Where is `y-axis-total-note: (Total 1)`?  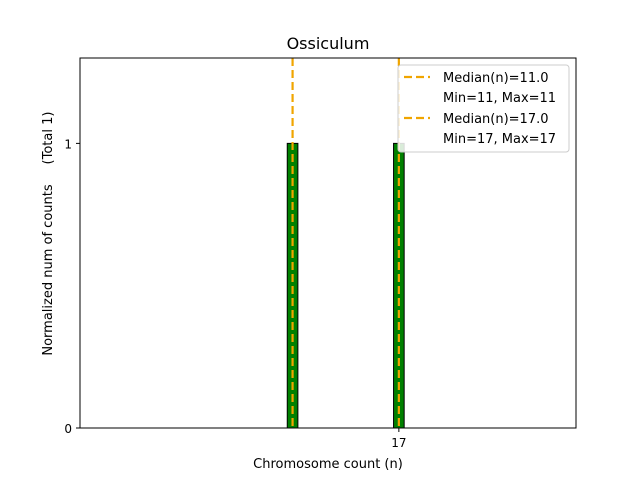 y-axis-total-note: (Total 1) is located at coordinates (48, 138).